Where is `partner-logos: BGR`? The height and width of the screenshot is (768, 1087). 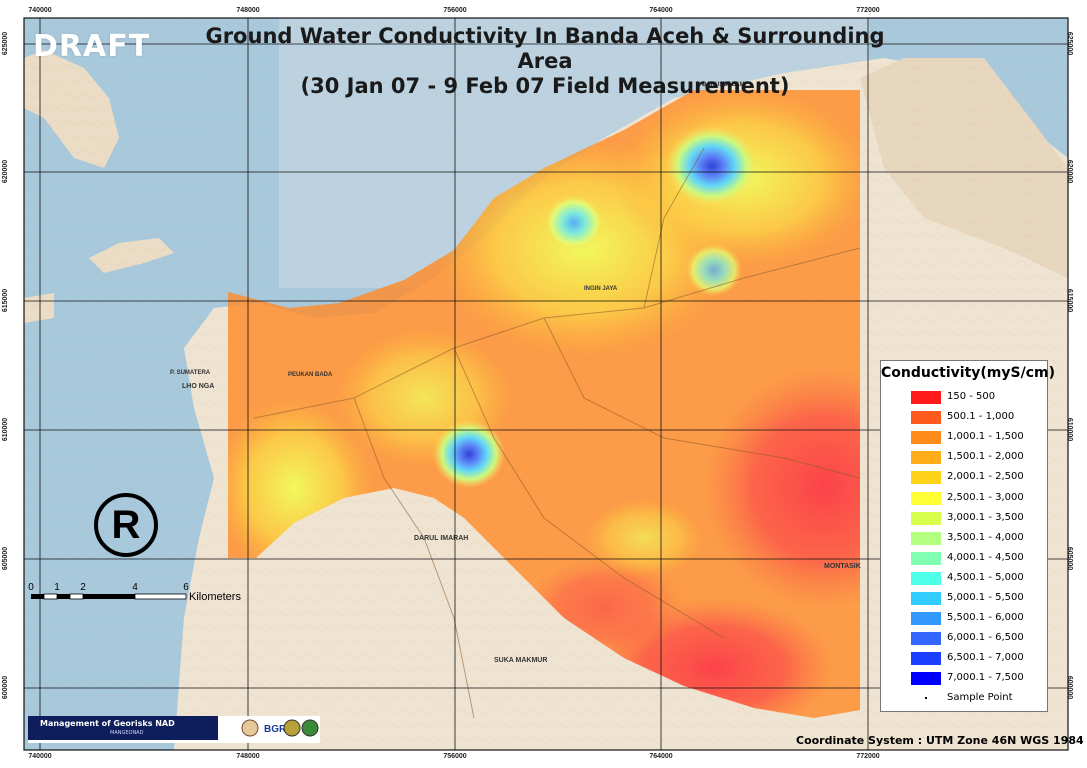
partner-logos: BGR is located at coordinates (280, 728).